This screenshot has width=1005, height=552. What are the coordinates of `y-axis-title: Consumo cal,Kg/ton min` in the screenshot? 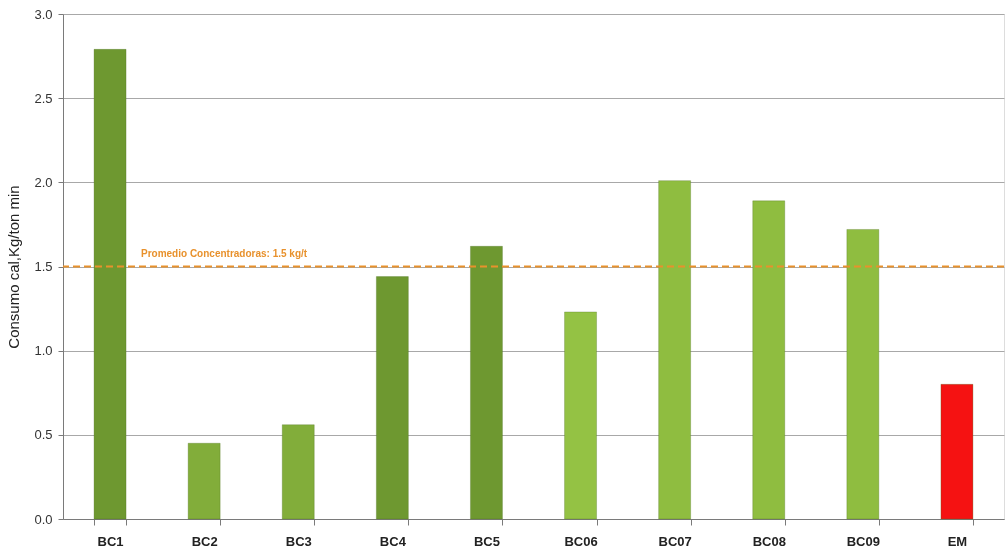 It's located at (14, 267).